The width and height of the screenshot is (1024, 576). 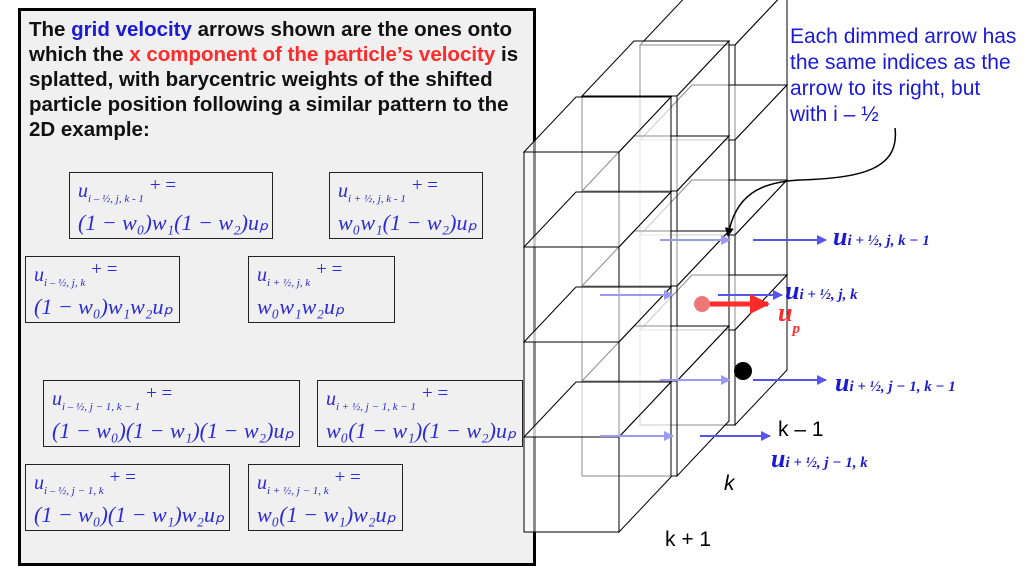 I want to click on intro-part: arrows shown are the ones onto which the, so click(x=271, y=42).